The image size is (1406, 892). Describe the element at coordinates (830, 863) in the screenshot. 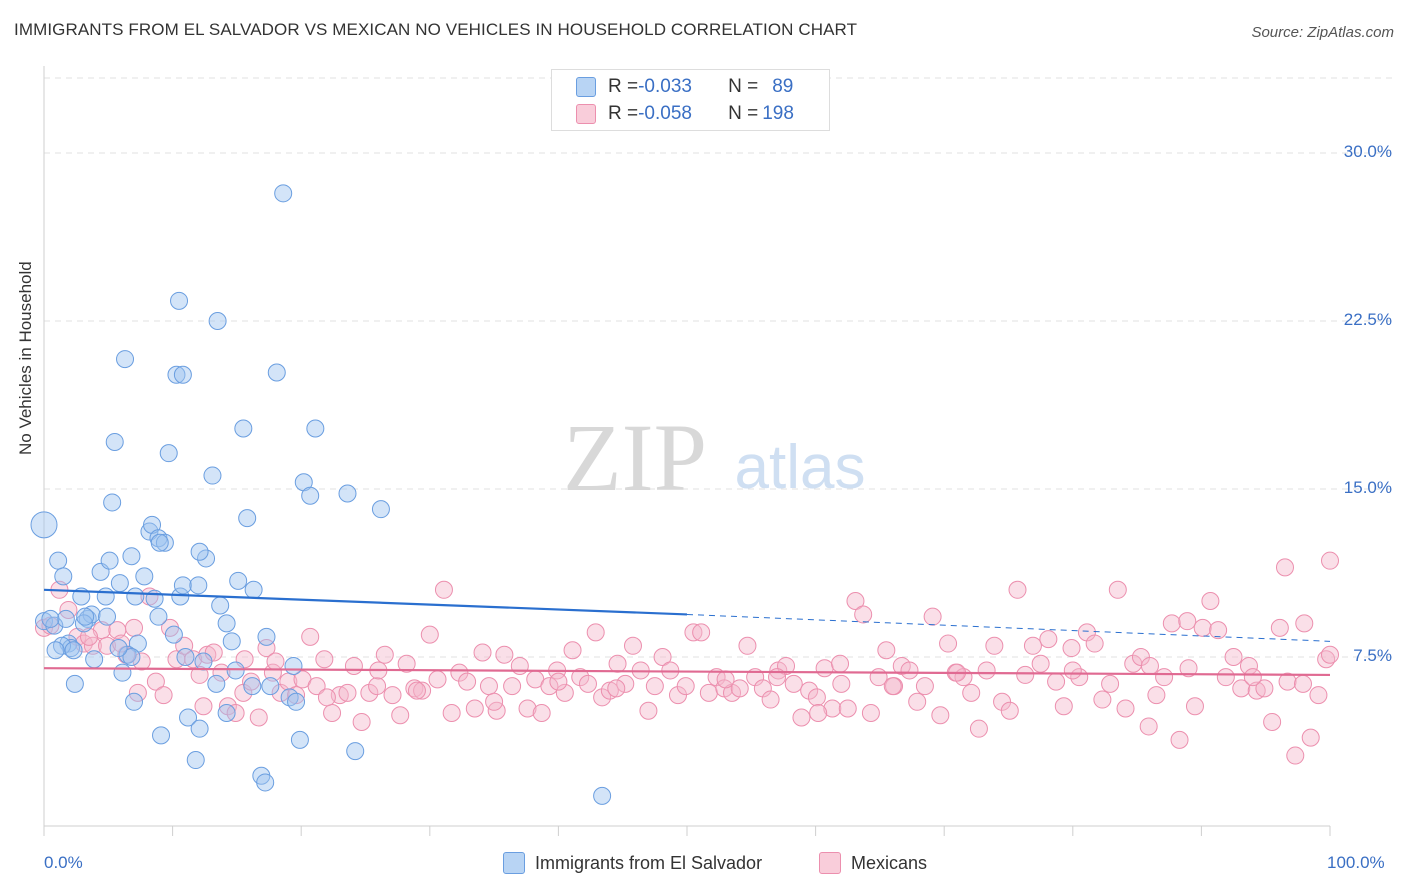

I see `legend-swatch-pink` at that location.